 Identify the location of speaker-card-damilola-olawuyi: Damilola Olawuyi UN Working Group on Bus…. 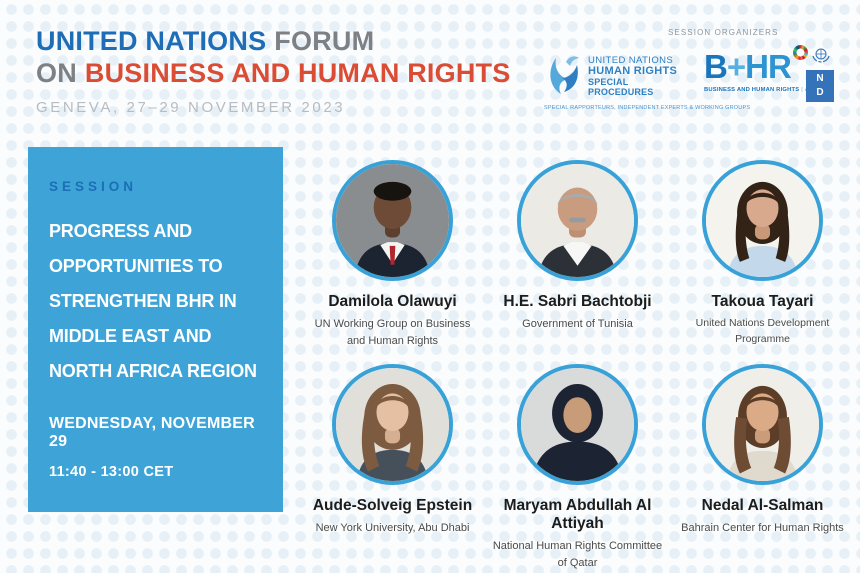
(392, 262).